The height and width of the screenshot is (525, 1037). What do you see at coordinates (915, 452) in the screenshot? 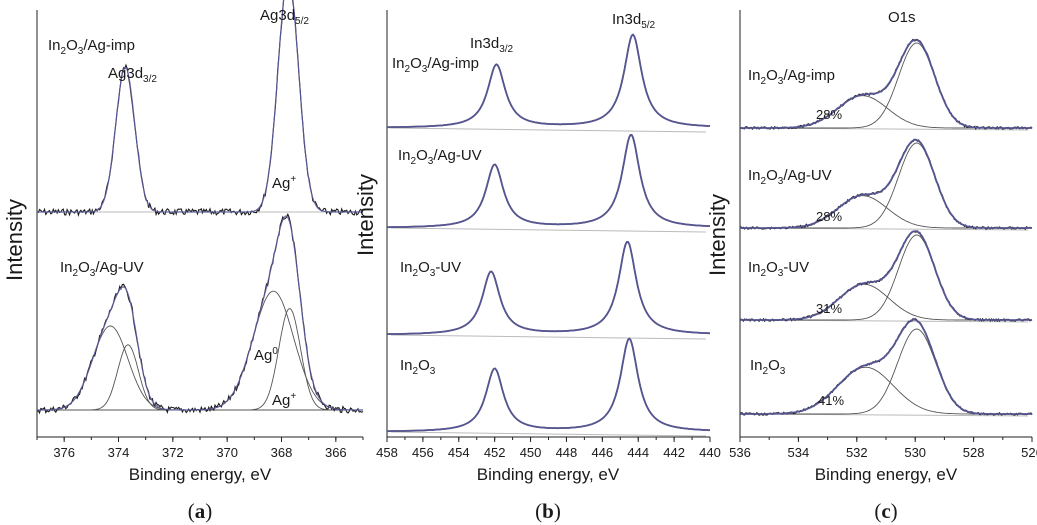
I see `x-tick-label: 530` at bounding box center [915, 452].